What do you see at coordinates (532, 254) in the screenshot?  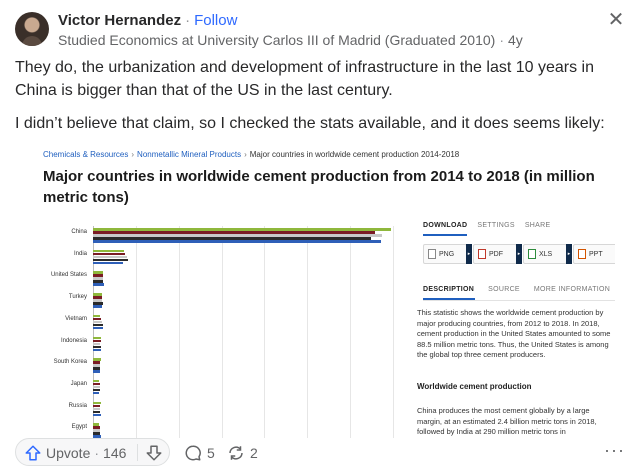 I see `xls-file-icon` at bounding box center [532, 254].